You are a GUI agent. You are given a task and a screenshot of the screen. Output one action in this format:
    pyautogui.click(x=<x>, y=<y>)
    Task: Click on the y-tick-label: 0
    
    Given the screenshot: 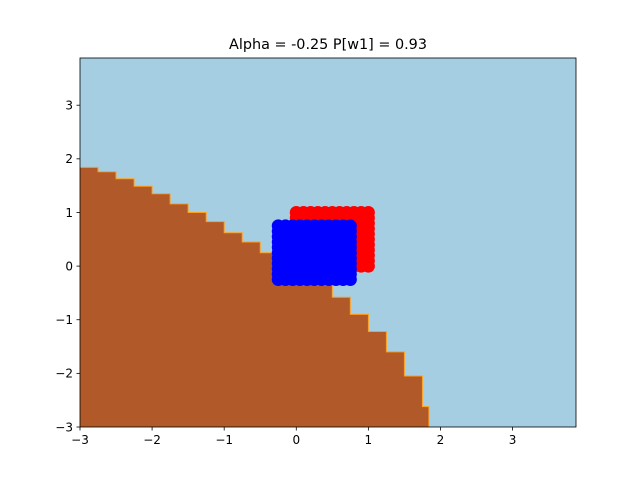 What is the action you would take?
    pyautogui.click(x=69, y=266)
    